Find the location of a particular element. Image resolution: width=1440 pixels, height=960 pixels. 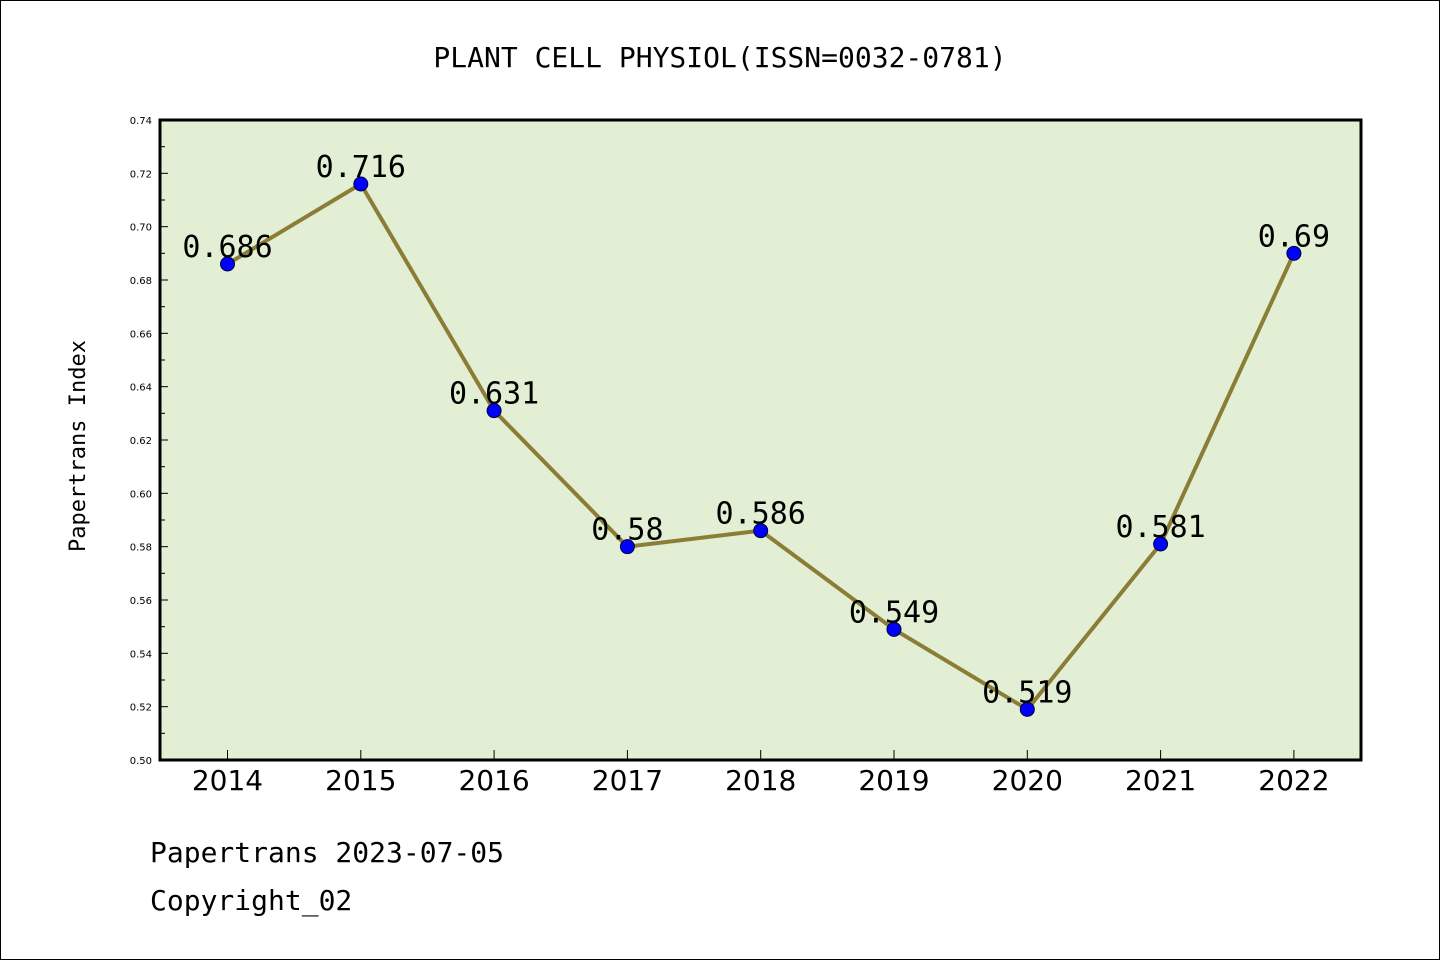

x-tick-label: 2022 is located at coordinates (1293, 780).